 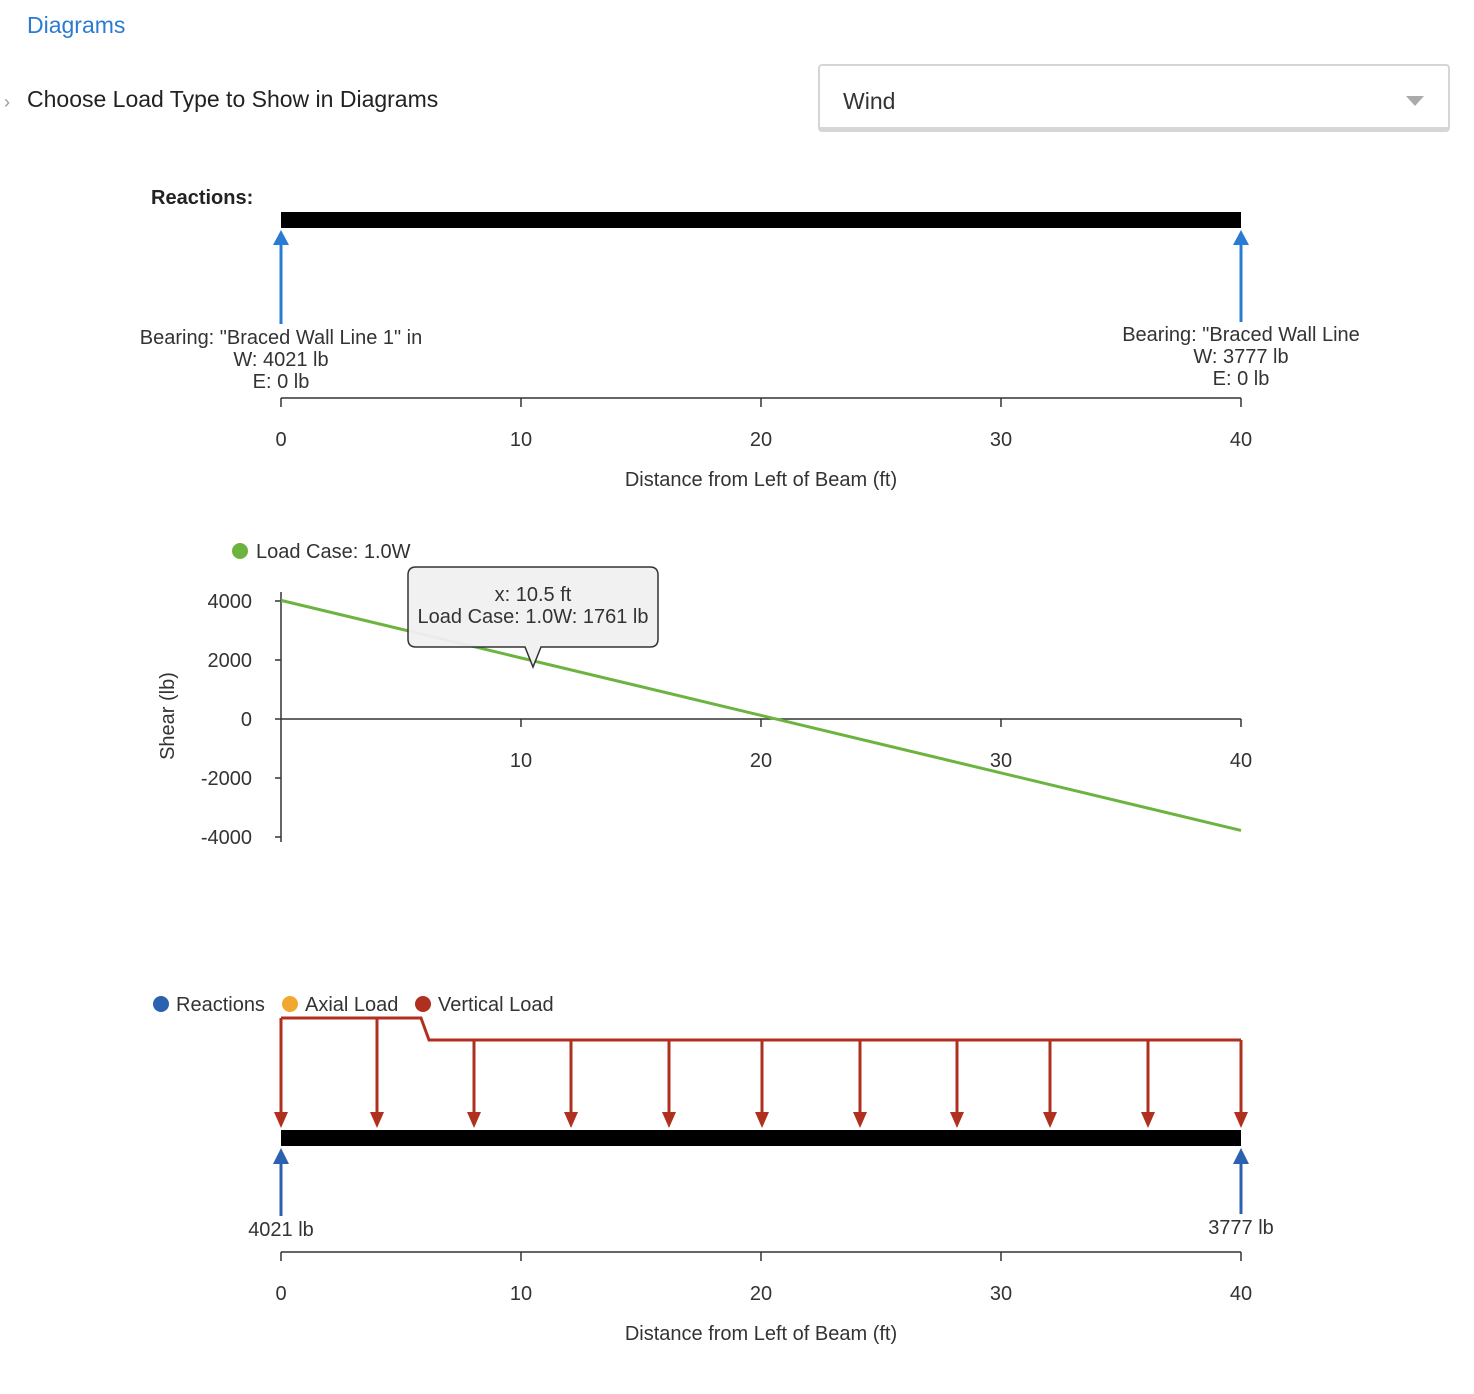 What do you see at coordinates (1241, 761) in the screenshot?
I see `shear-x-tick-label: 40` at bounding box center [1241, 761].